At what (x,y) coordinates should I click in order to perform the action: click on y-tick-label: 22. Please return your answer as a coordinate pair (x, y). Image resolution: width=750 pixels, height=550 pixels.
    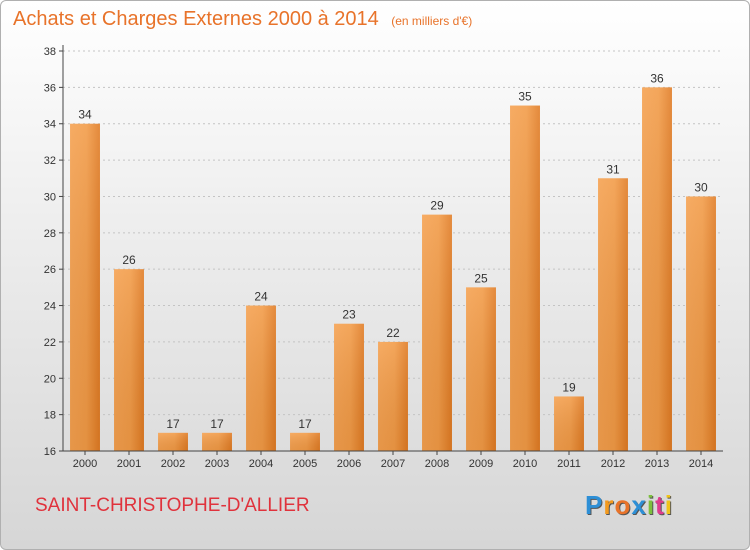
    Looking at the image, I should click on (50, 343).